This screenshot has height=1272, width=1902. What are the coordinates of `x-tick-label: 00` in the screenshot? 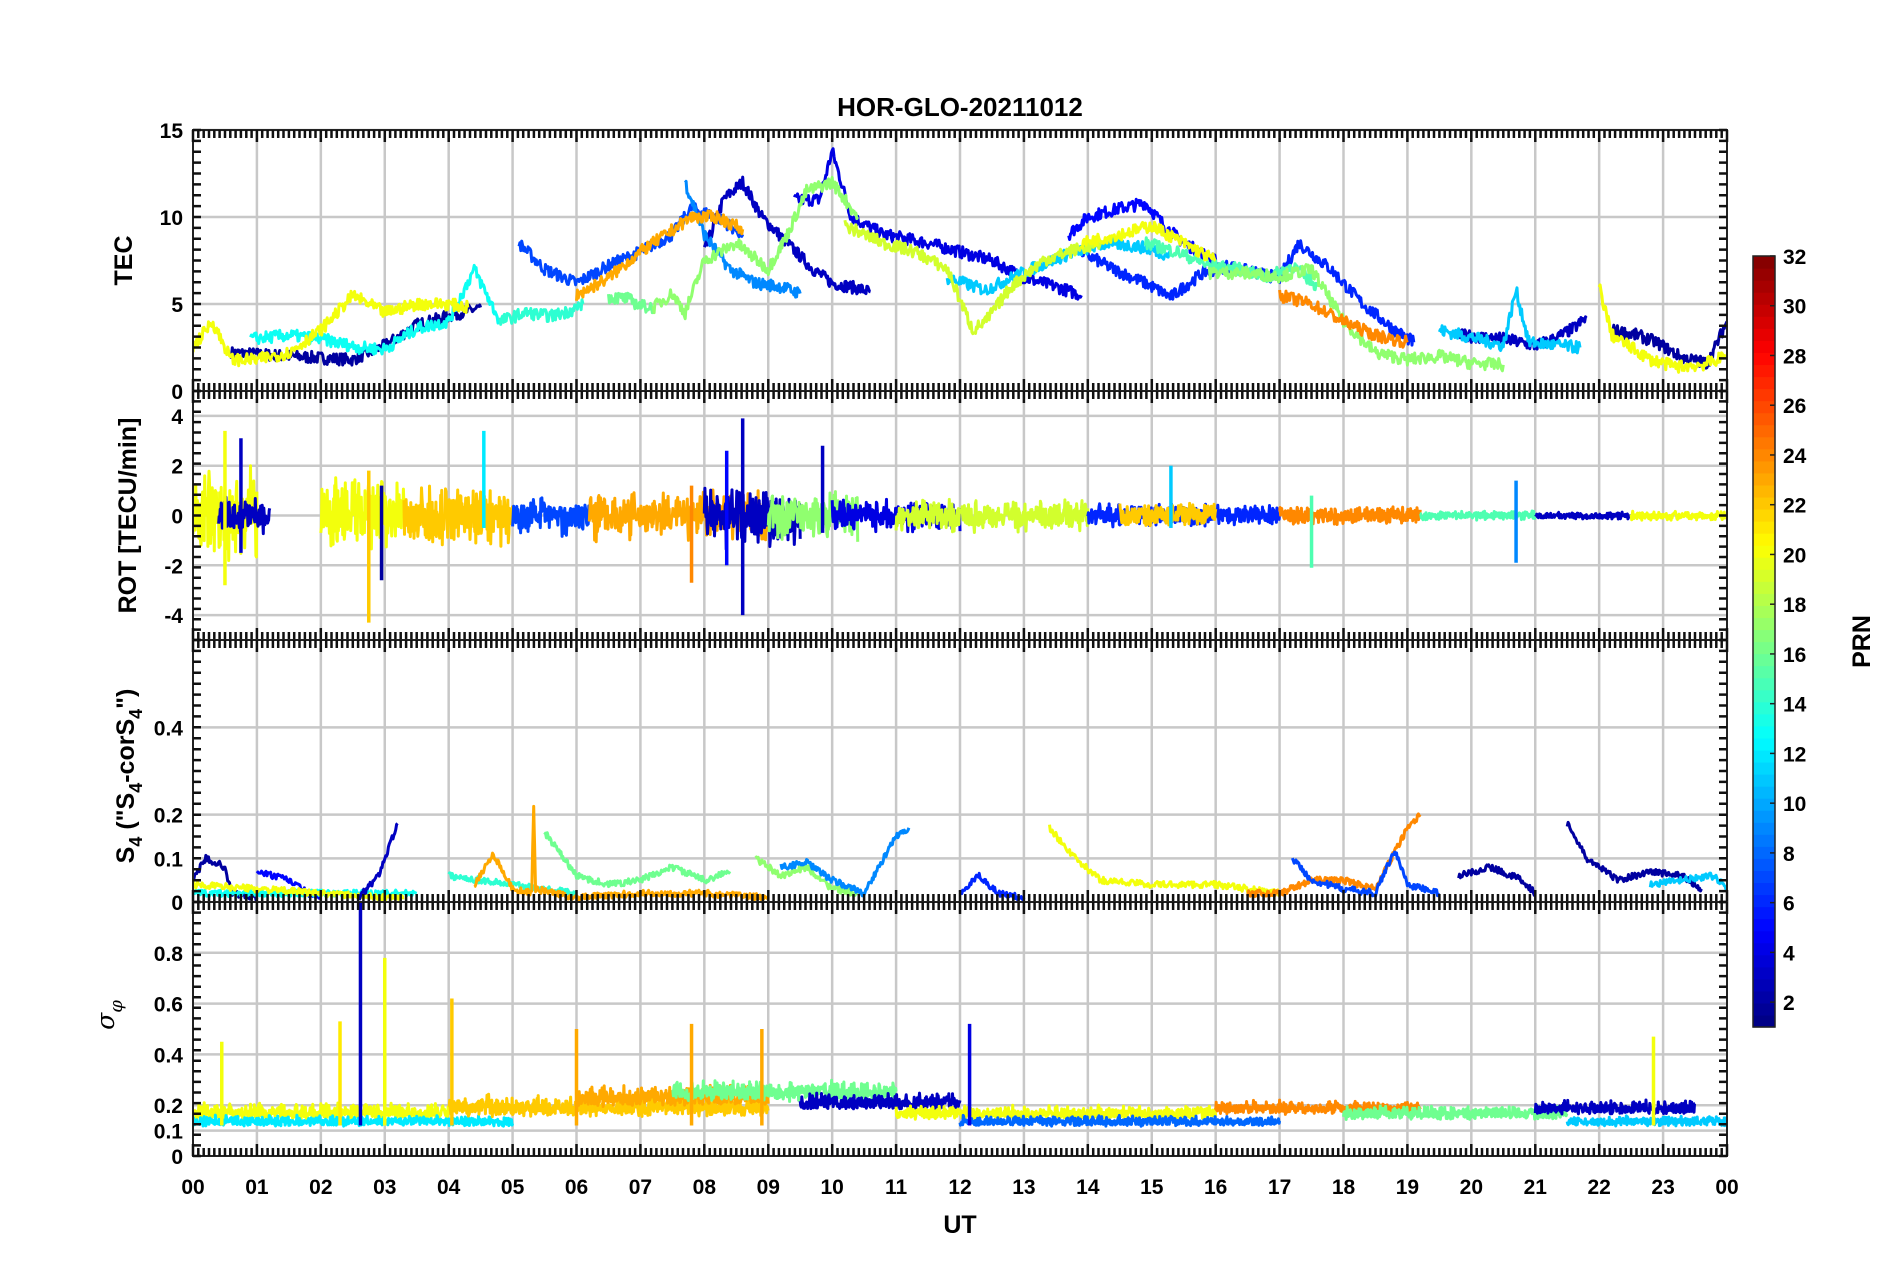 It's located at (192, 1187).